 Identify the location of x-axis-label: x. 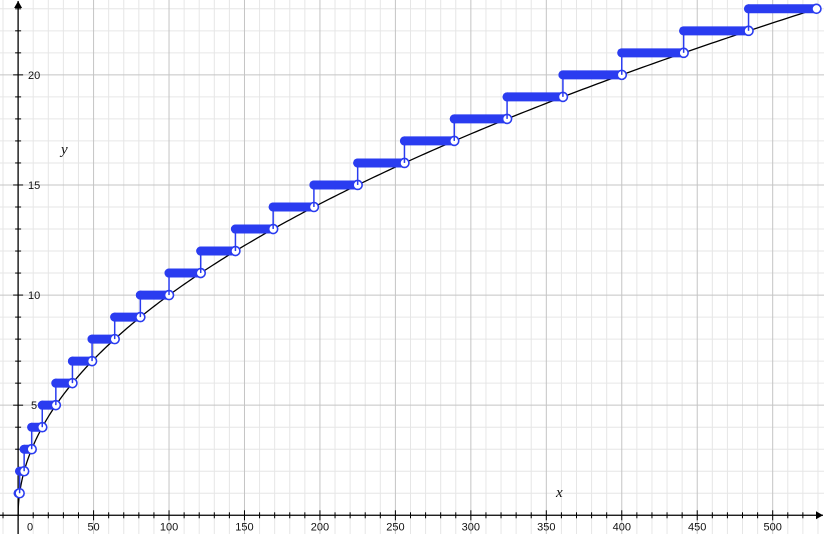
(559, 493).